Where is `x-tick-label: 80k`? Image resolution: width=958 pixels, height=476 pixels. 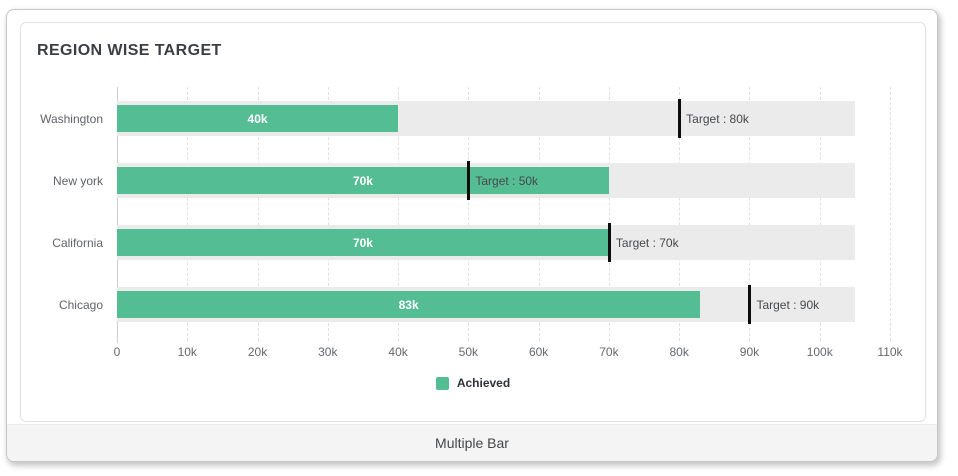
x-tick-label: 80k is located at coordinates (679, 352).